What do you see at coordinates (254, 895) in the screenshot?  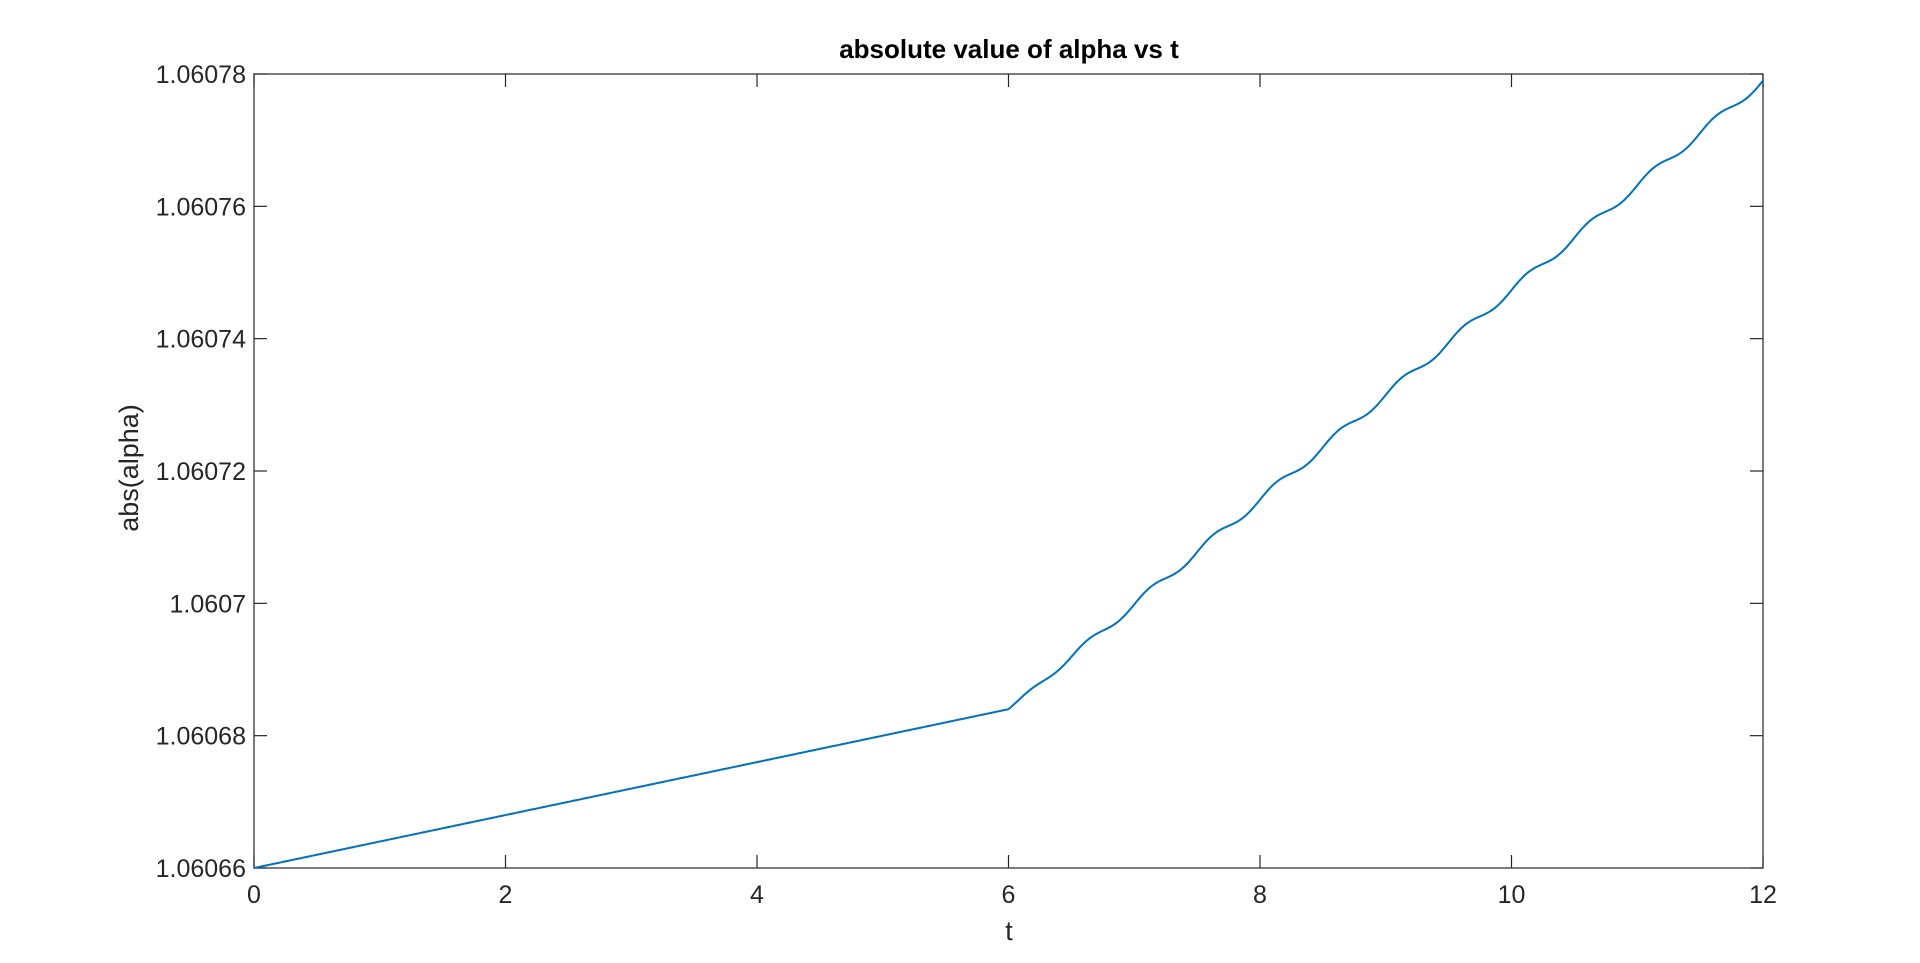 I see `x-tick-label: 0` at bounding box center [254, 895].